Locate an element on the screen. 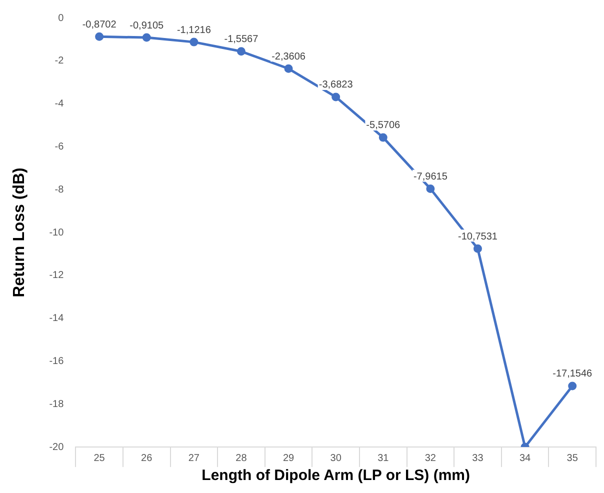  data-label: -1,1216 is located at coordinates (194, 30).